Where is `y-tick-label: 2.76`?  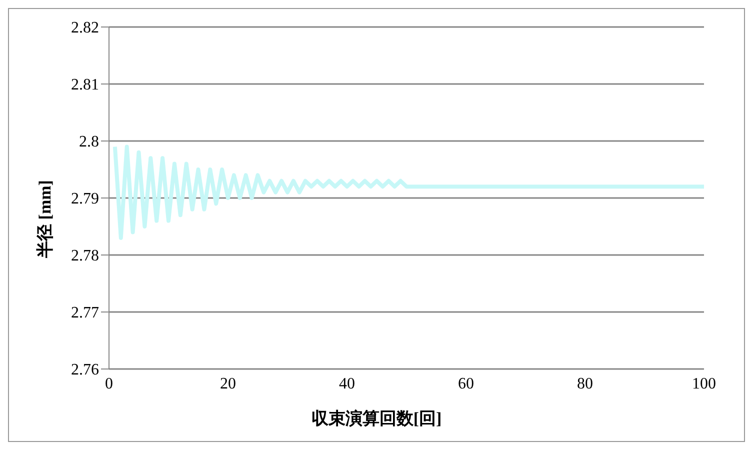
y-tick-label: 2.76 is located at coordinates (85, 370).